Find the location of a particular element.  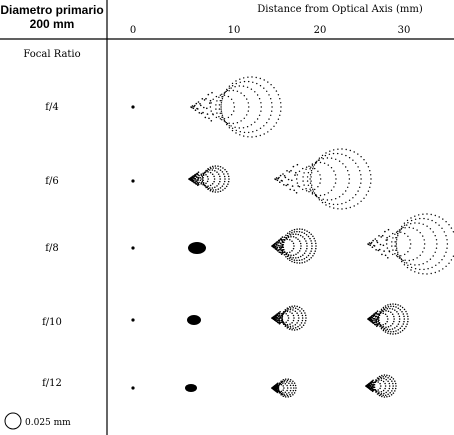

row-label-f8: f/8 is located at coordinates (51, 248).